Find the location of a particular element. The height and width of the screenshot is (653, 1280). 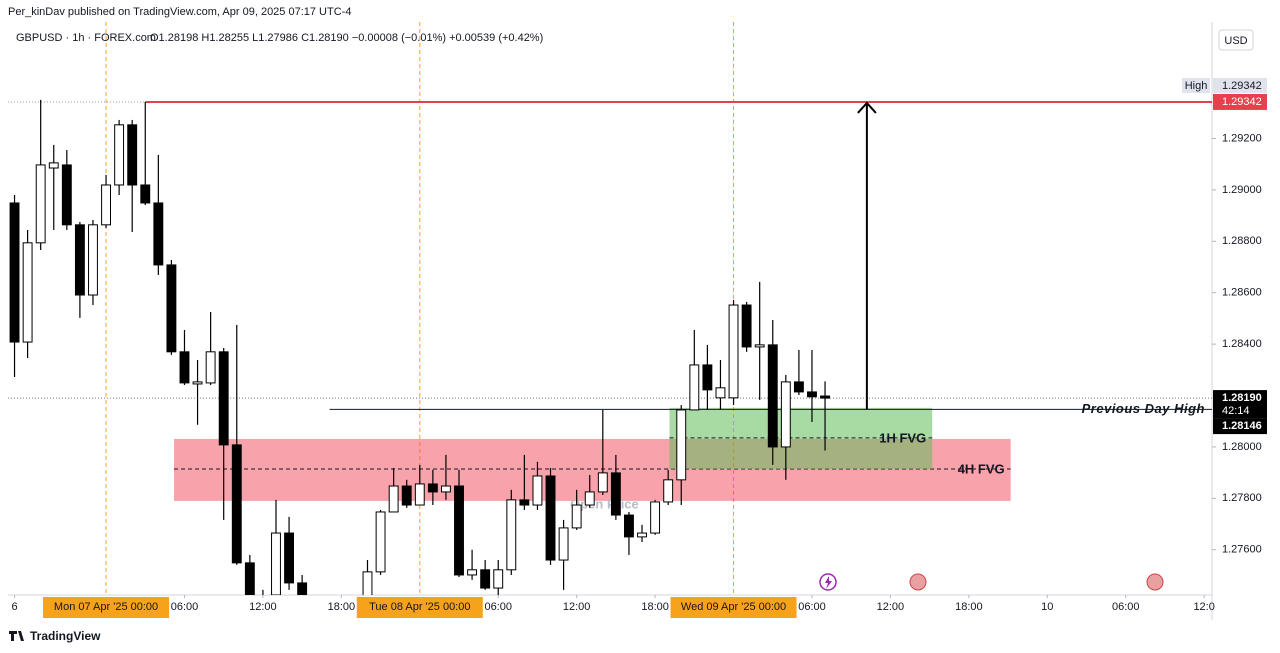

current-price-box is located at coordinates (1240, 404).